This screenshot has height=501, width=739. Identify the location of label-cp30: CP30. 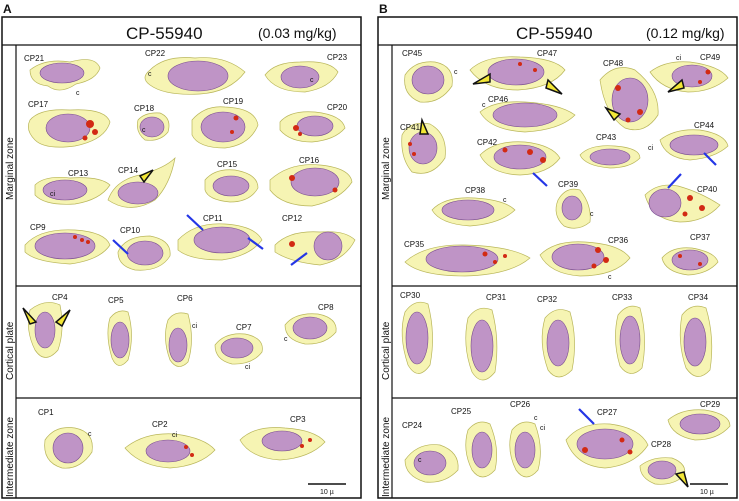
(410, 295).